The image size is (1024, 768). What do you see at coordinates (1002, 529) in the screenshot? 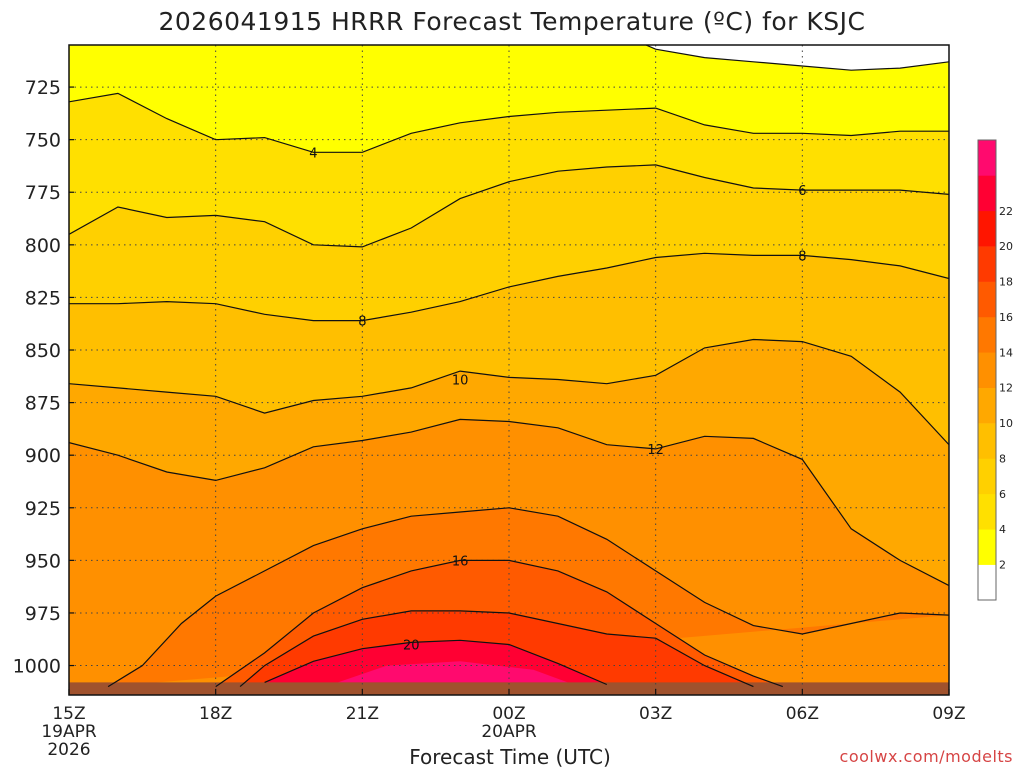
I see `colorbar-tick-label: 4` at bounding box center [1002, 529].